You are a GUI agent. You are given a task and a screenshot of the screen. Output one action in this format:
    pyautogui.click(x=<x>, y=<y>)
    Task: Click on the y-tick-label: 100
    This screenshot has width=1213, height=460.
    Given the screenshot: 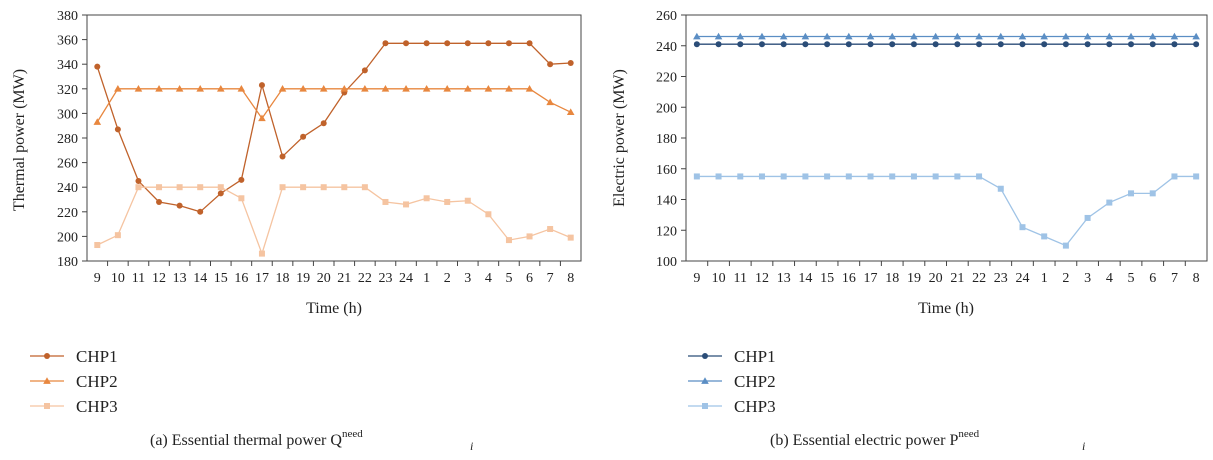 What is the action you would take?
    pyautogui.click(x=666, y=262)
    